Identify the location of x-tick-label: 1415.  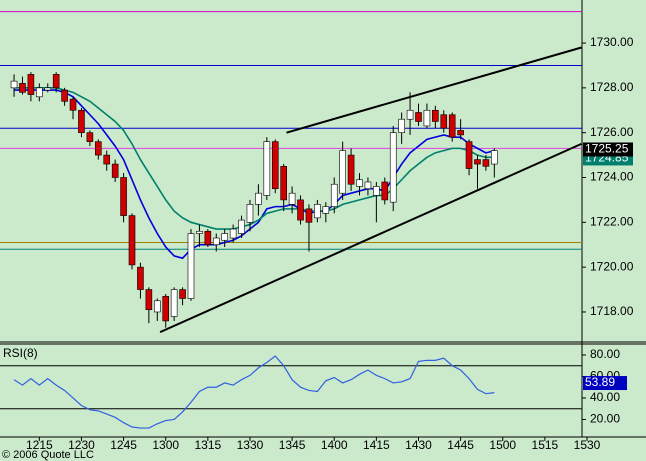
(376, 445).